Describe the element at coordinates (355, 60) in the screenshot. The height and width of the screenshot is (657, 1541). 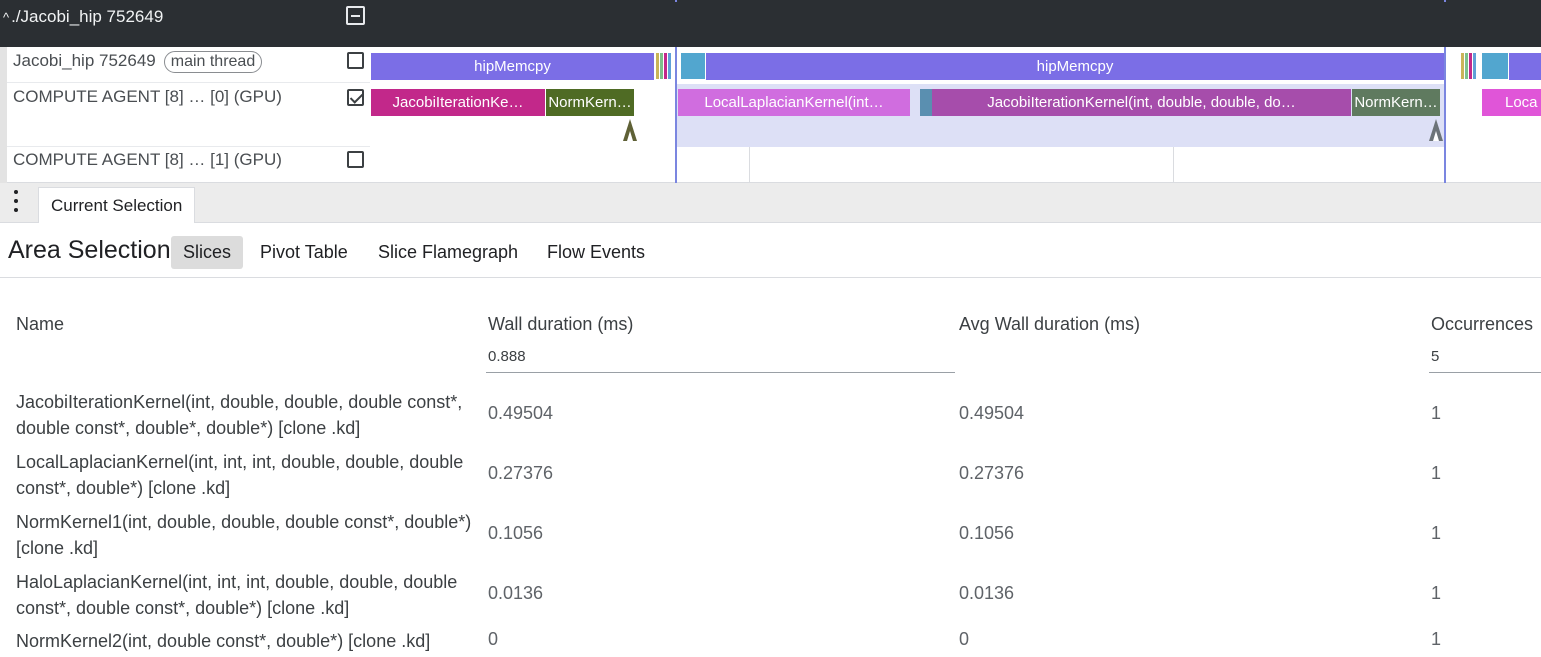
I see `track-checkbox-main-thread` at that location.